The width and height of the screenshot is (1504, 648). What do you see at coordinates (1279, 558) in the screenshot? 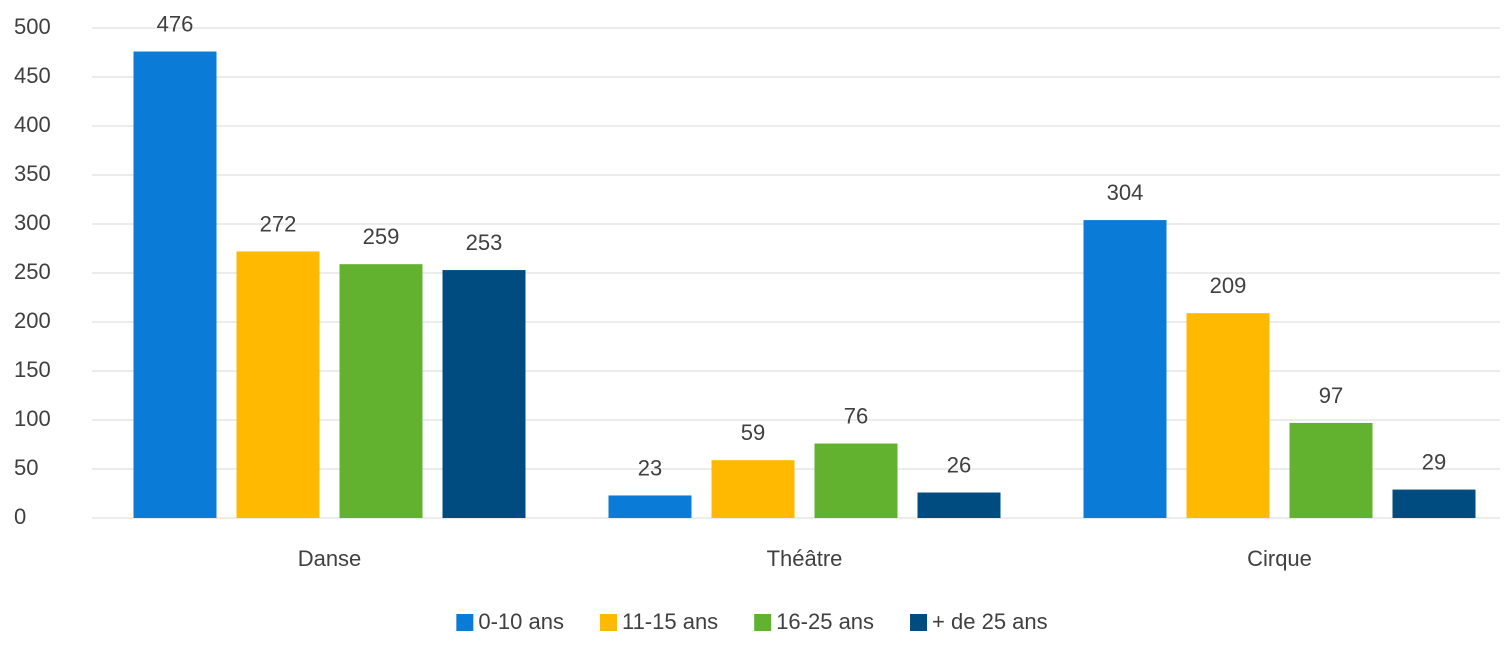
I see `x-tick-label: Cirque` at bounding box center [1279, 558].